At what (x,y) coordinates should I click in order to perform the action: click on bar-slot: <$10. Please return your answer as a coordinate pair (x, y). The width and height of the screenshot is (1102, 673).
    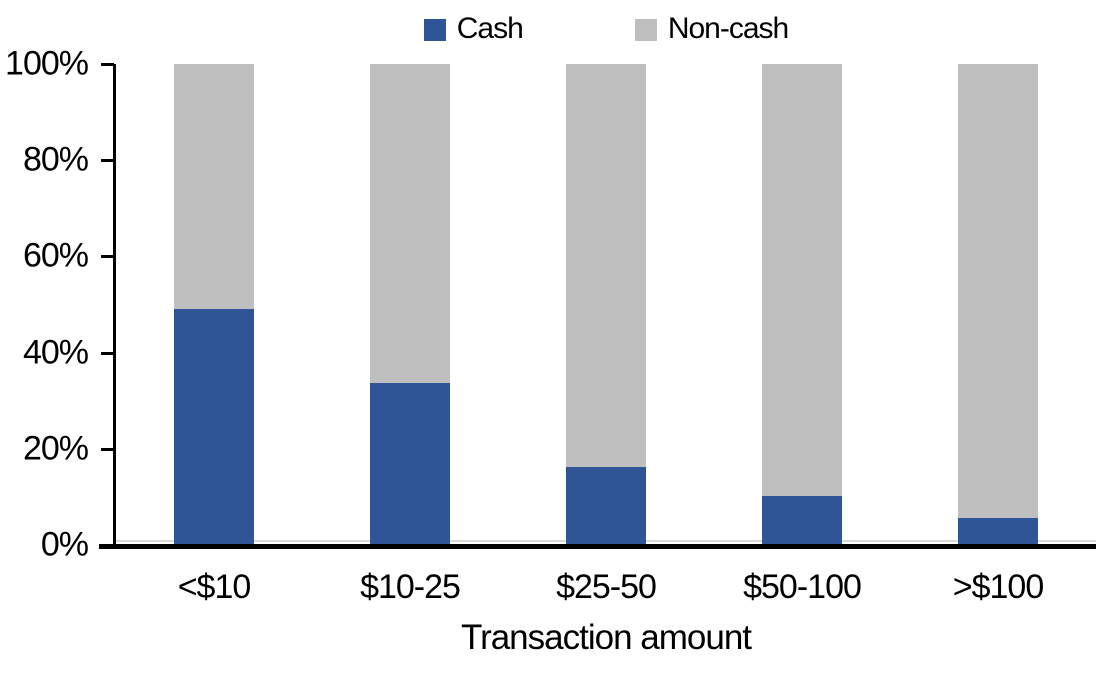
    Looking at the image, I should click on (214, 335).